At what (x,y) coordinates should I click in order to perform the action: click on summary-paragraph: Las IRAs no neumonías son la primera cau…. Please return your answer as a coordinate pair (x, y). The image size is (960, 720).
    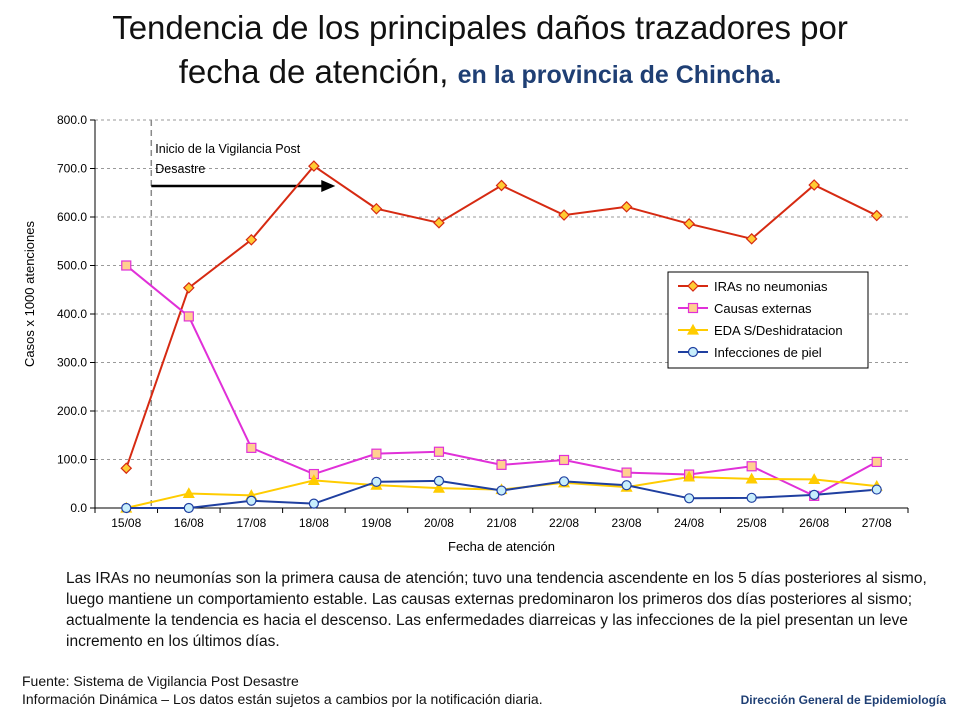
    Looking at the image, I should click on (496, 610).